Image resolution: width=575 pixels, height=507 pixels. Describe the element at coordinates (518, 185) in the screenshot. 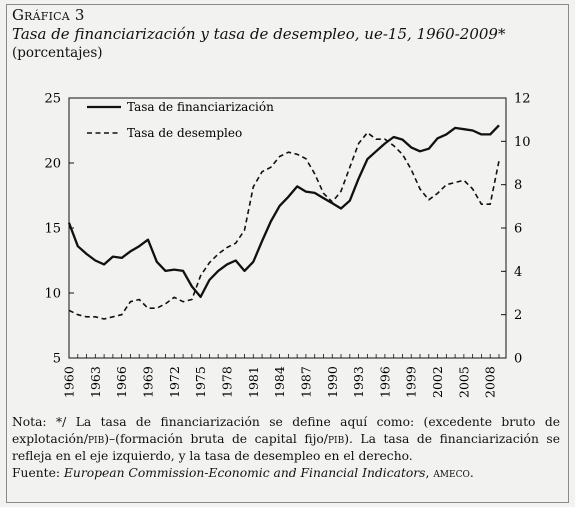

I see `right-axis-tick-label: 8` at that location.